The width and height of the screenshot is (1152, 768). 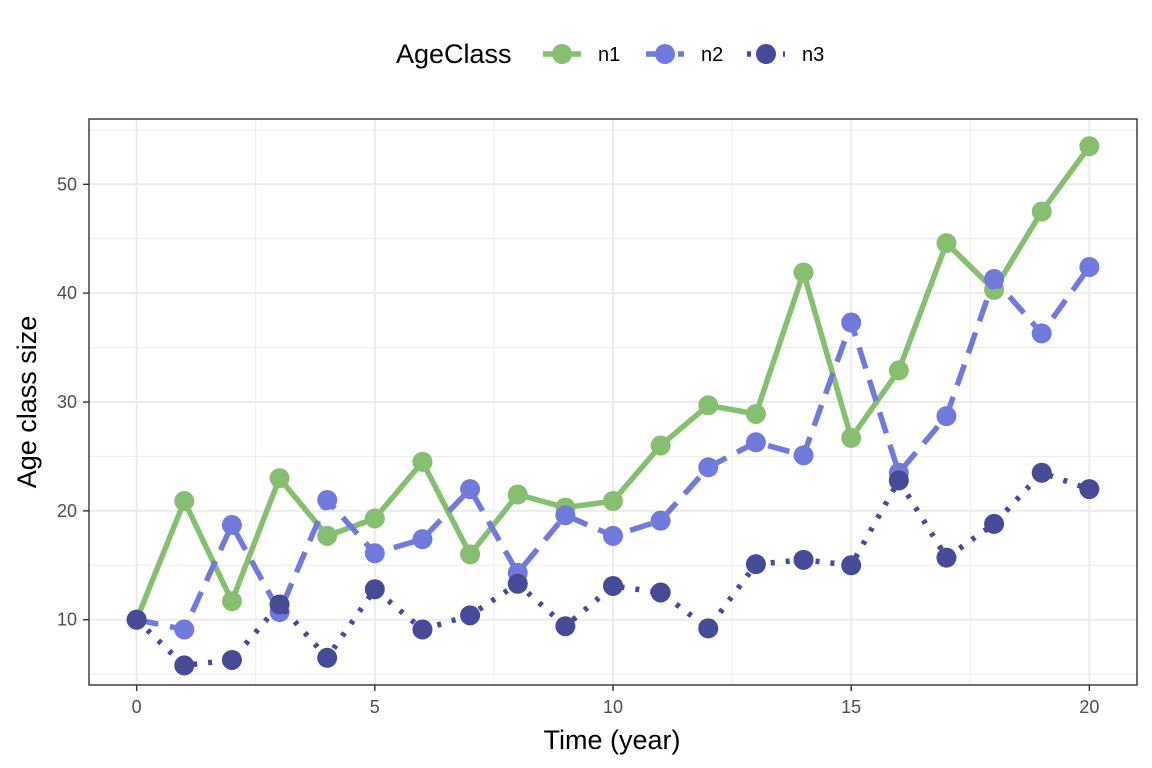 What do you see at coordinates (67, 620) in the screenshot?
I see `y-tick-label: 10` at bounding box center [67, 620].